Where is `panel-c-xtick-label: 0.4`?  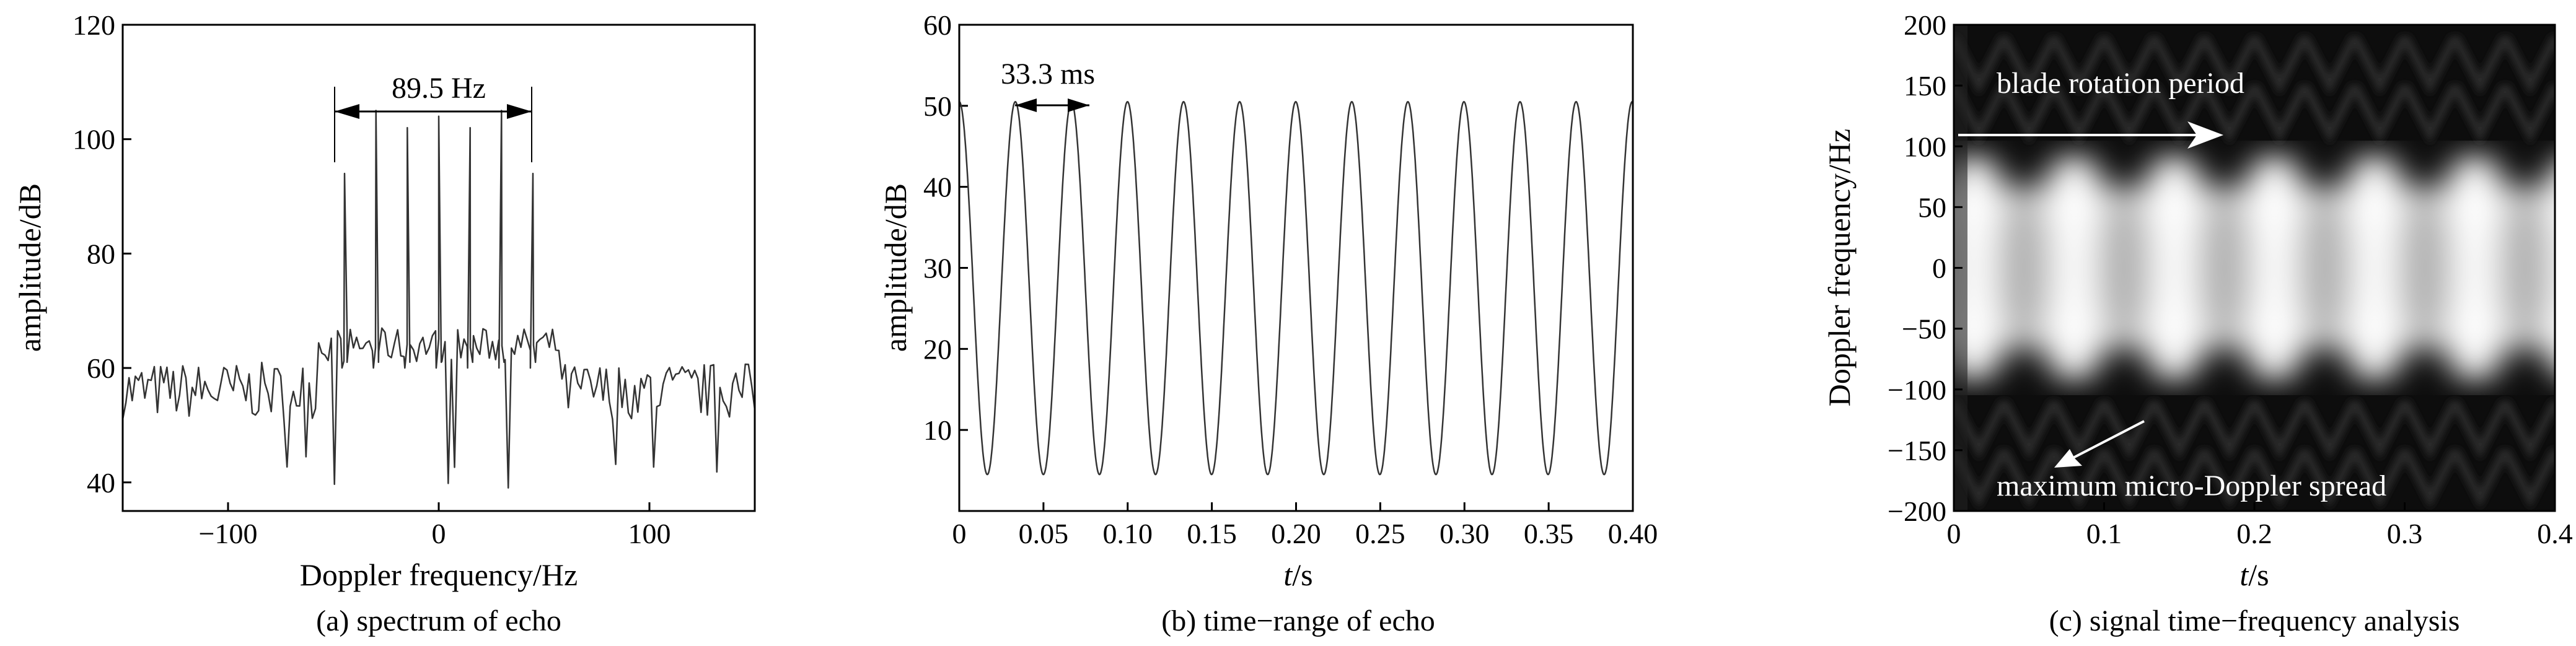 panel-c-xtick-label: 0.4 is located at coordinates (2555, 533).